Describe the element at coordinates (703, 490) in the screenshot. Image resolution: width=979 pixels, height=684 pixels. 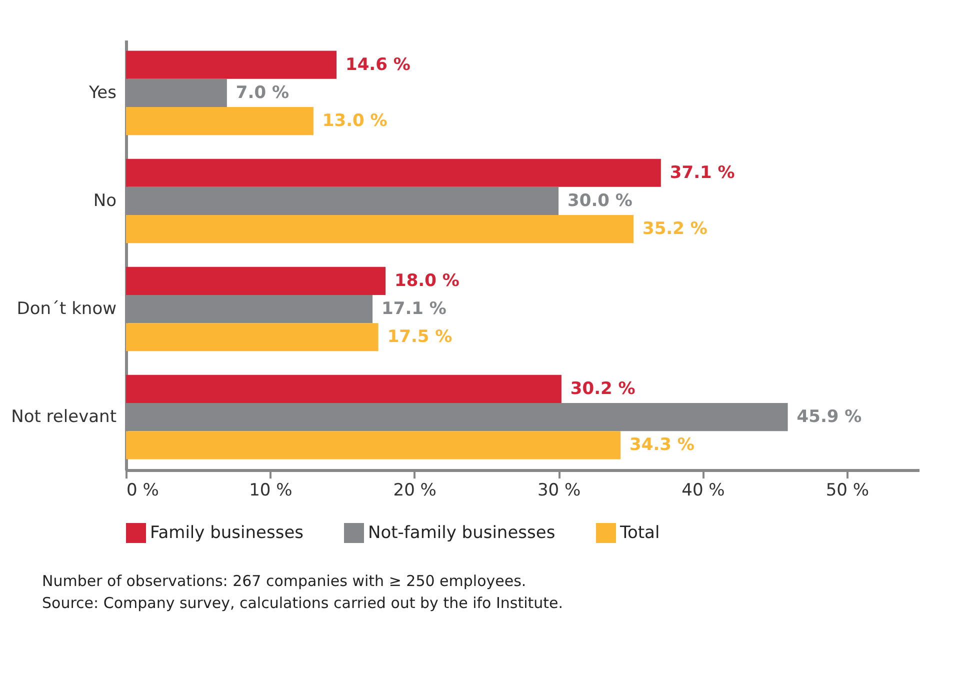
I see `x-tick-label: 40 %` at that location.